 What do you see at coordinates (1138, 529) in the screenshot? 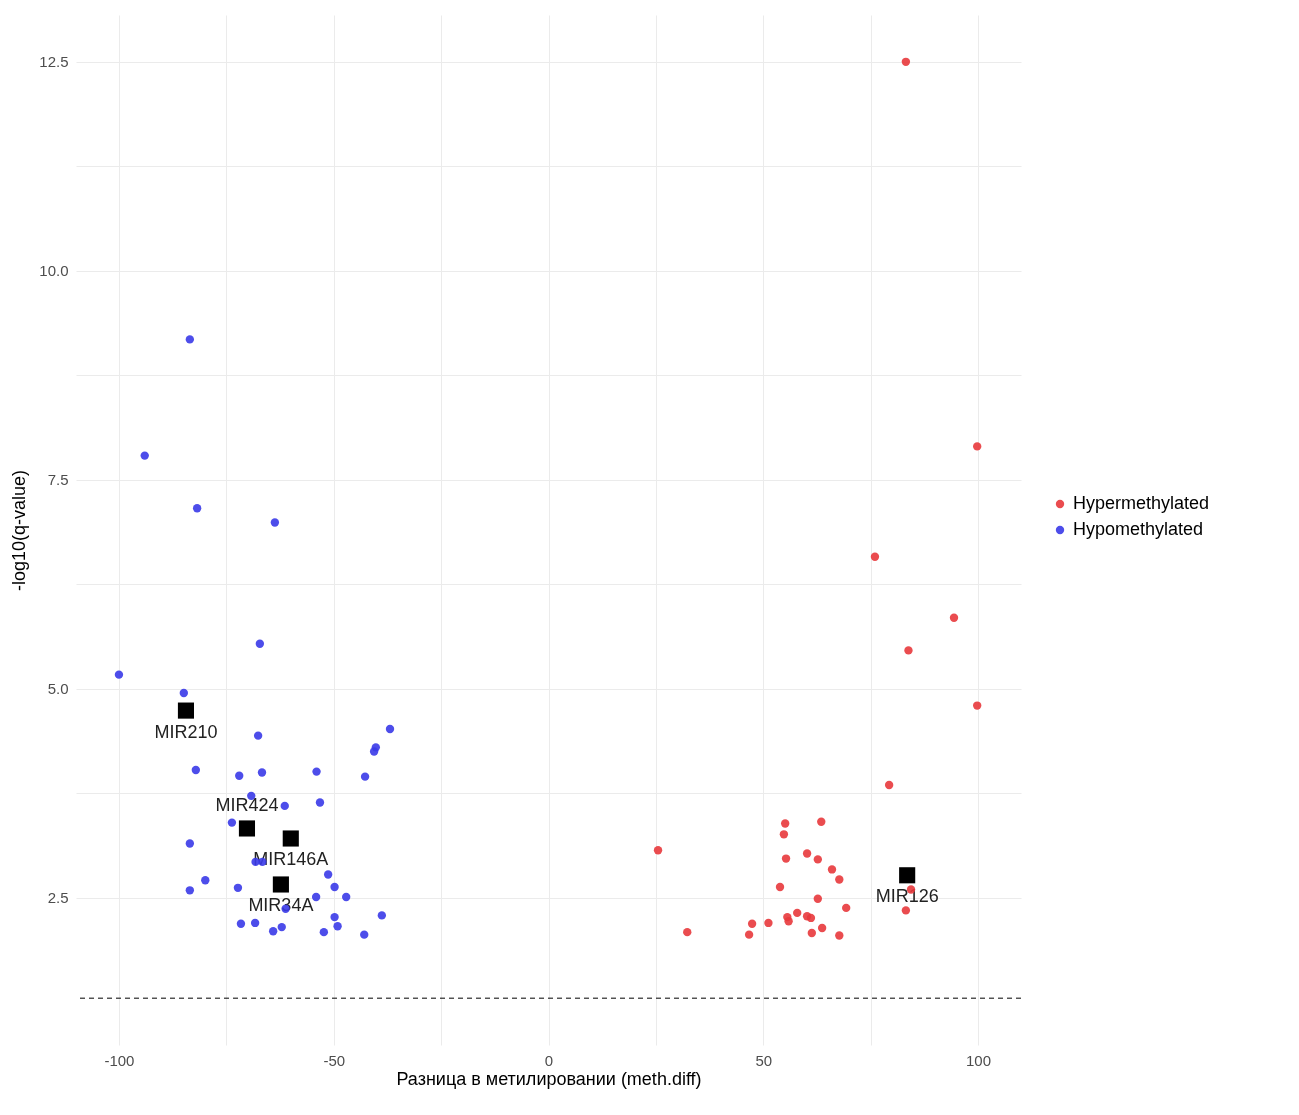
I see `legend-label: Hypomethylated` at bounding box center [1138, 529].